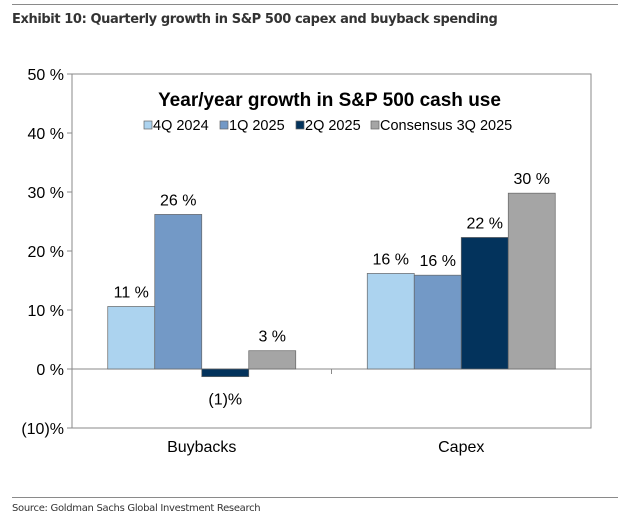  I want to click on y-tick-label: 40 %, so click(46, 134).